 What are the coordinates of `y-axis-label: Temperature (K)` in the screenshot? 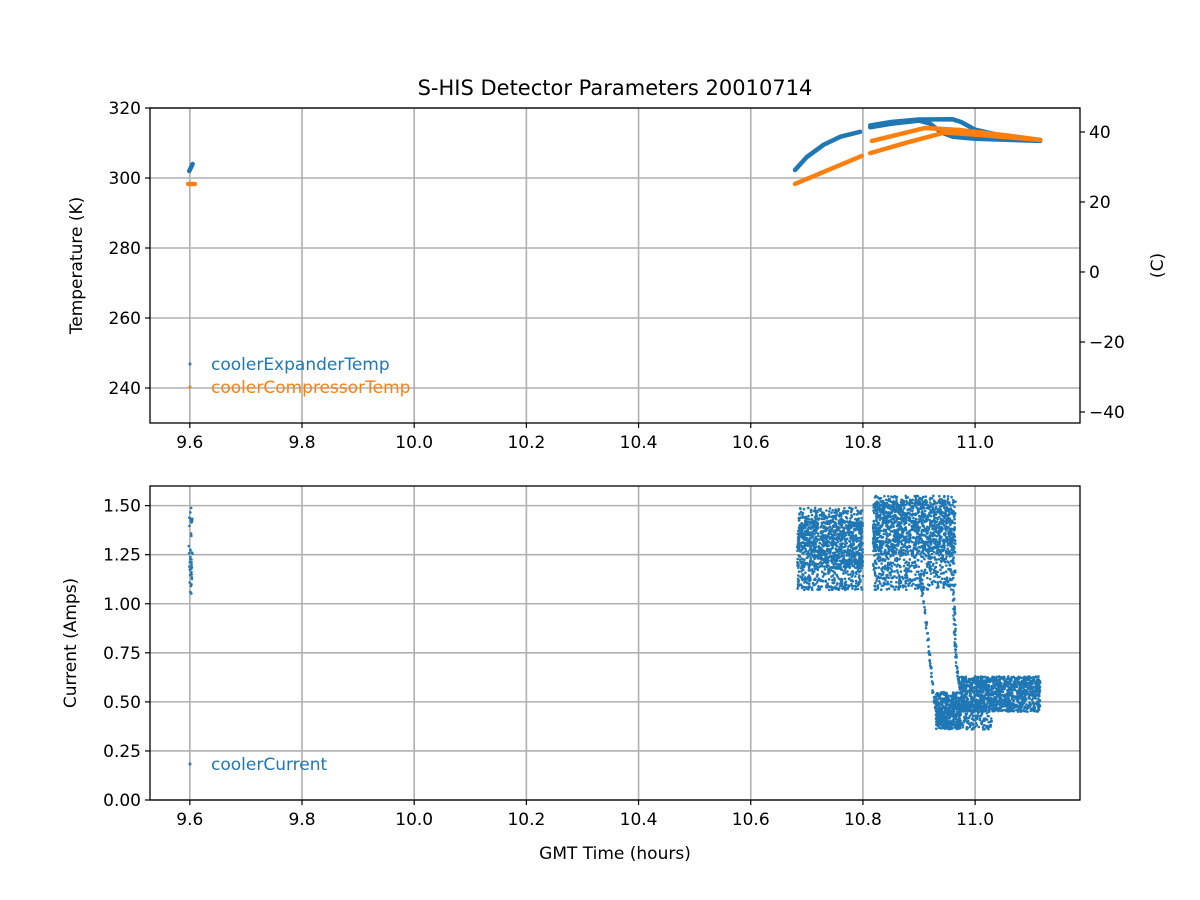 It's located at (77, 266).